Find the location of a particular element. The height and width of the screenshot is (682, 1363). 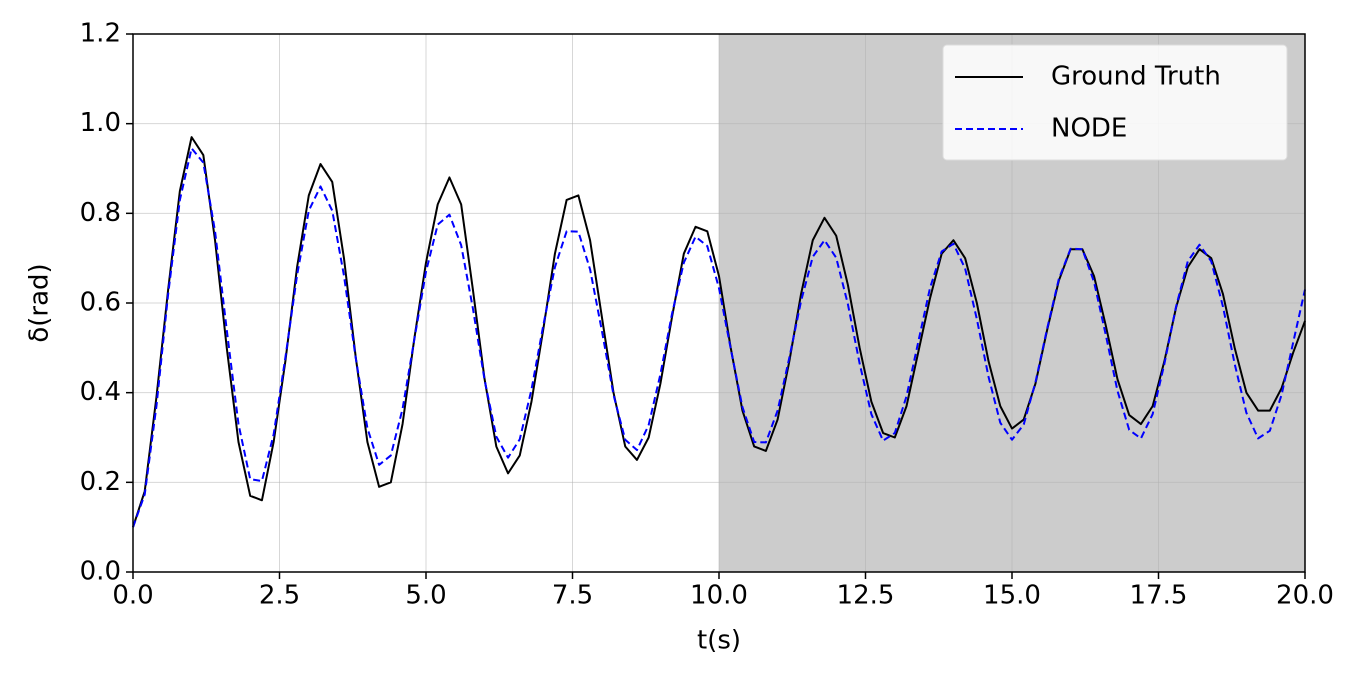

y-tick-label: 0.0 is located at coordinates (100, 572).